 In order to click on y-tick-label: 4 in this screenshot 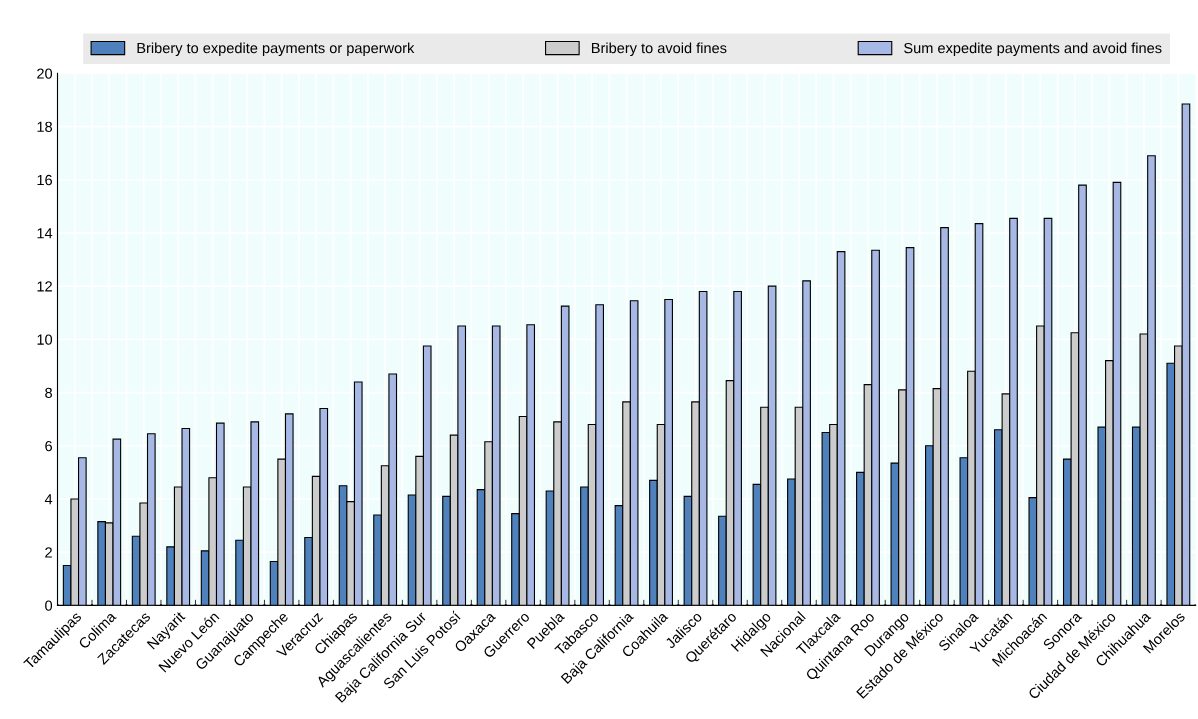, I will do `click(48, 499)`.